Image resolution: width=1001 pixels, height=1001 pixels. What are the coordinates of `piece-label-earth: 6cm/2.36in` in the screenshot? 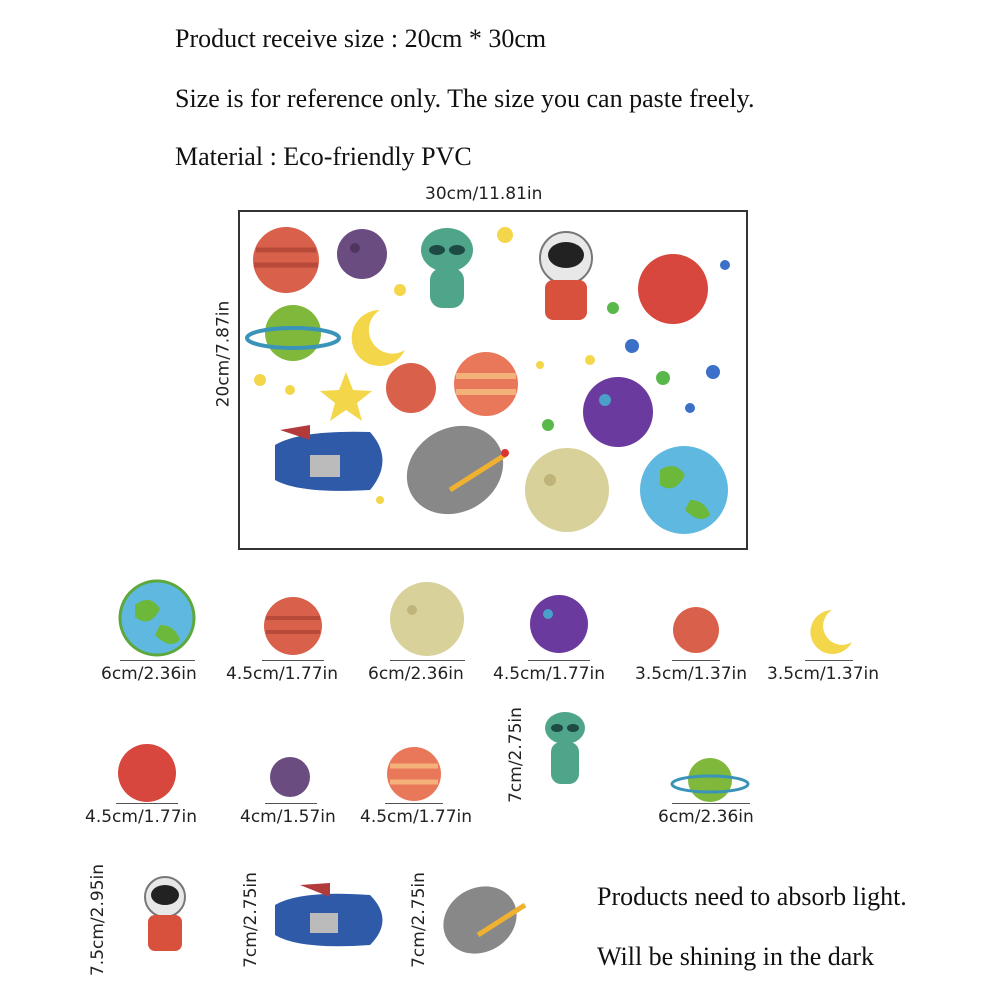 It's located at (149, 674).